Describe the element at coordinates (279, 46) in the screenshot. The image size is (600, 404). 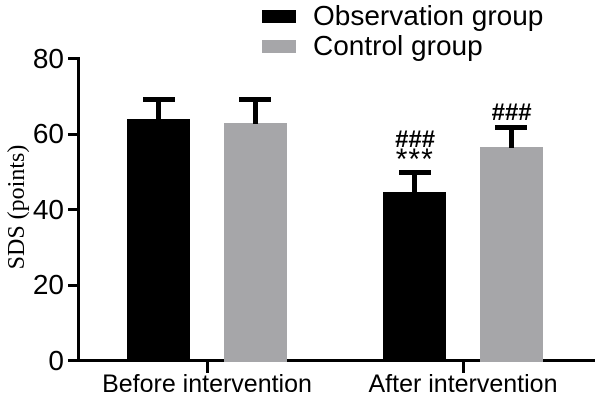
I see `legend-swatch-control` at that location.